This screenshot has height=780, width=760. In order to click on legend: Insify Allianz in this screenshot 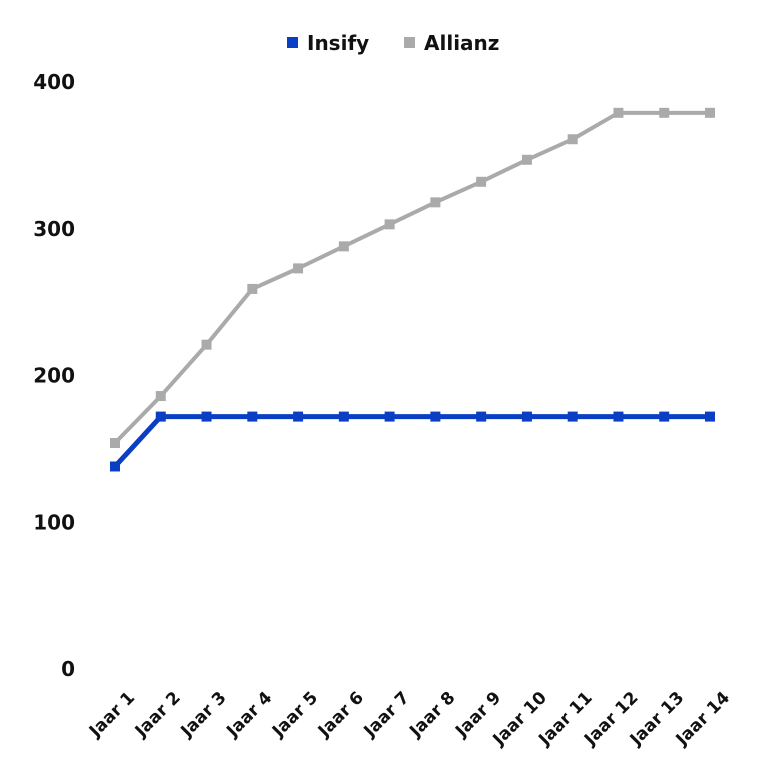, I will do `click(393, 43)`.